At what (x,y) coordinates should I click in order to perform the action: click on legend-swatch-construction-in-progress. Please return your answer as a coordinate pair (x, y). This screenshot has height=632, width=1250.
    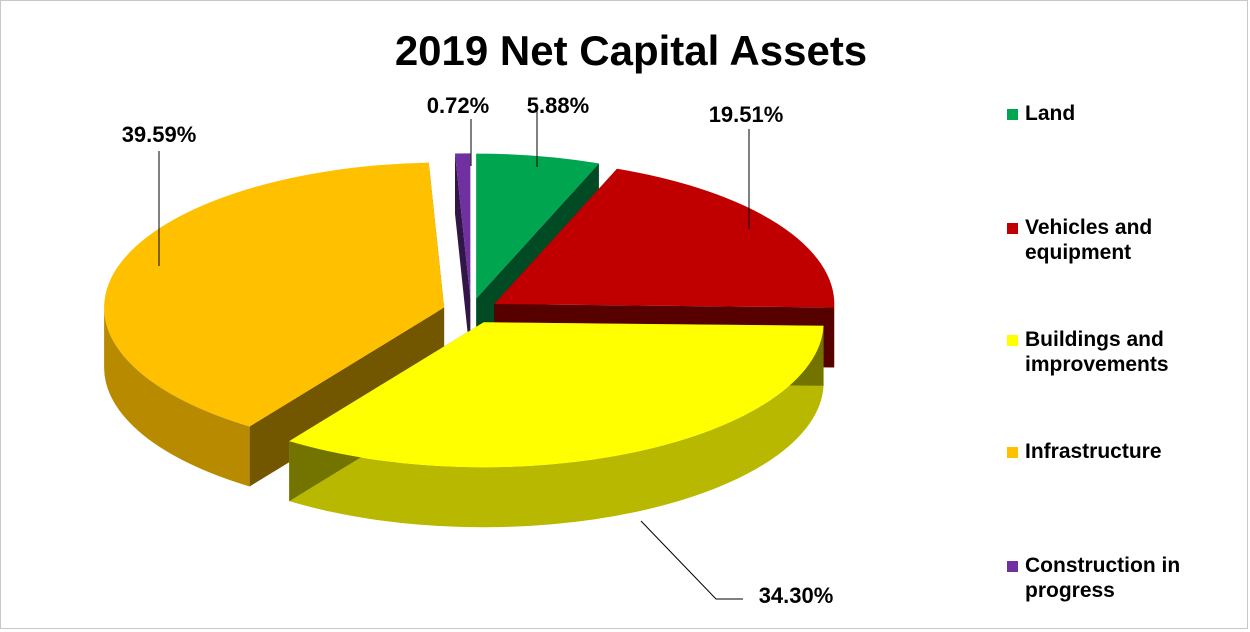
    Looking at the image, I should click on (1012, 566).